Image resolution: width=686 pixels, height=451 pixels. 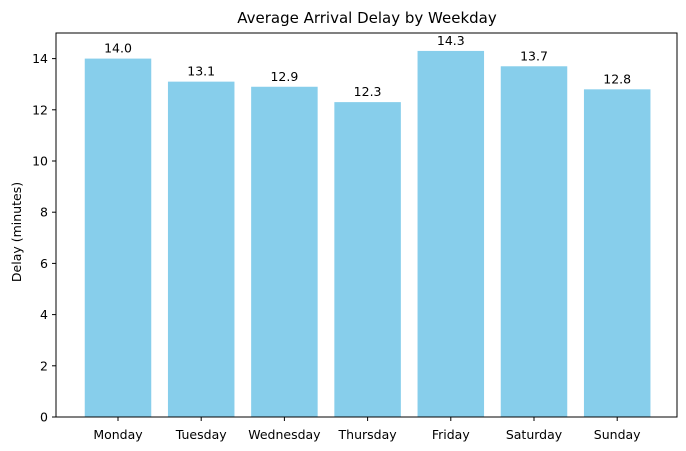 I want to click on data-label-thursday: 12.3, so click(x=368, y=91).